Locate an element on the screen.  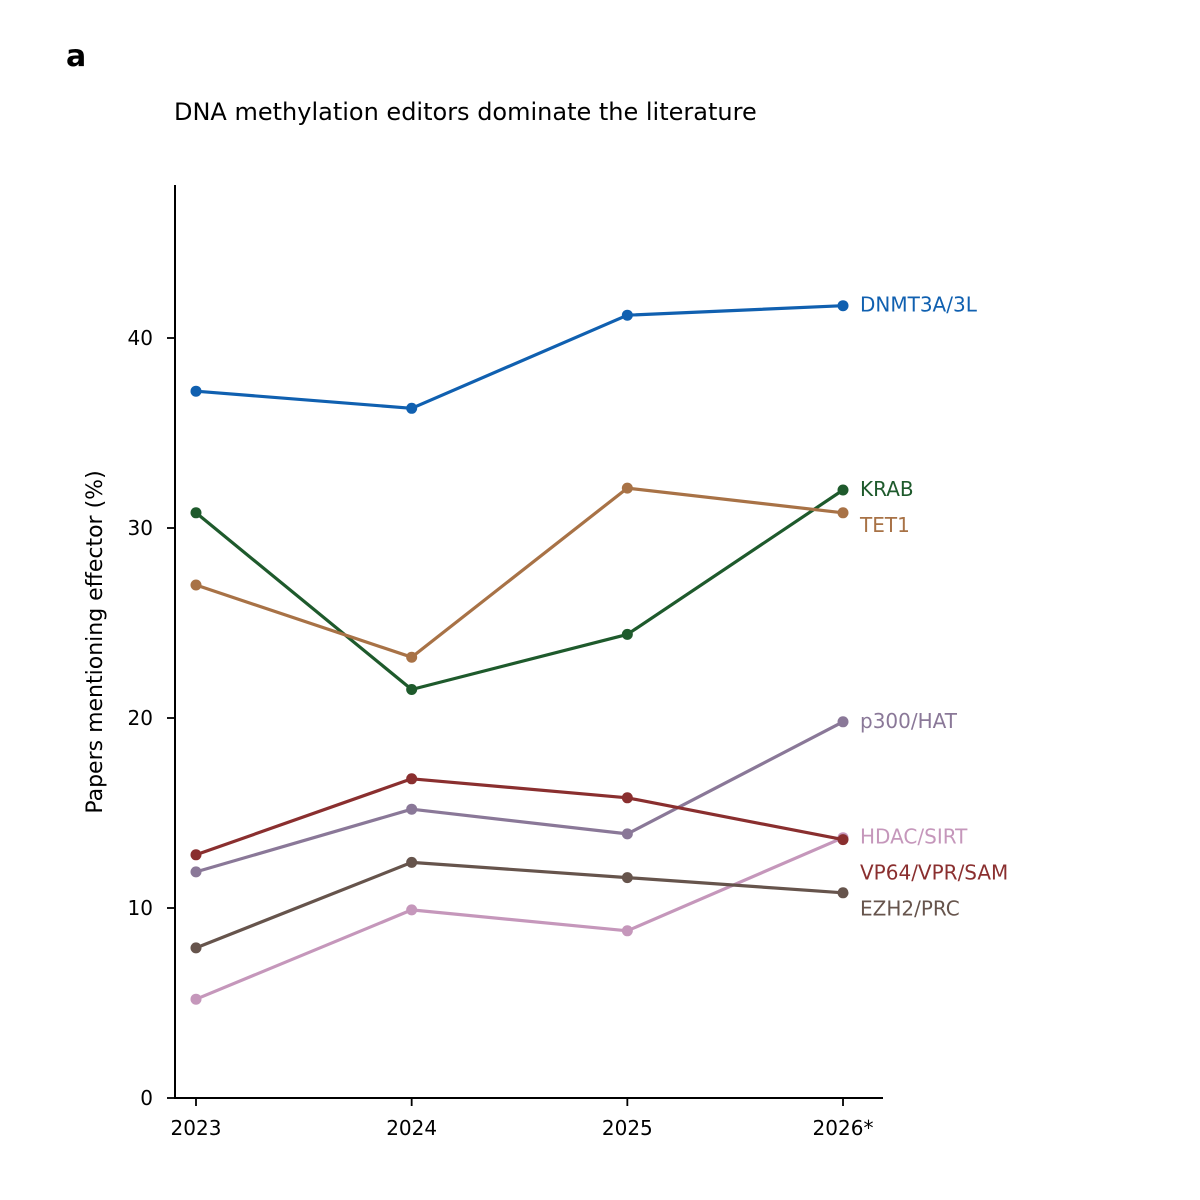
series-p300-hat is located at coordinates (519, 797).